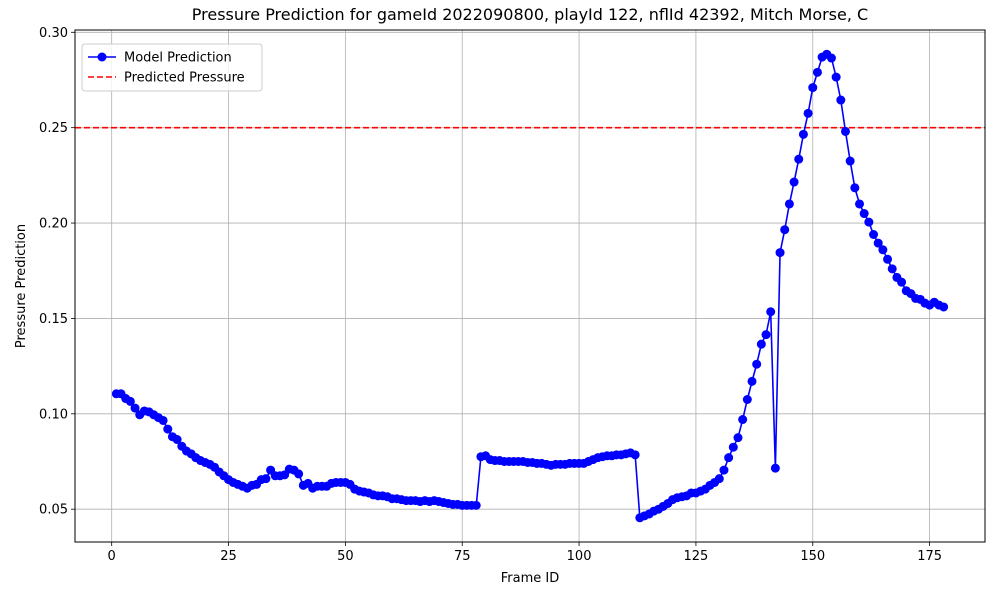  Describe the element at coordinates (228, 556) in the screenshot. I see `x-tick-label: 25` at that location.